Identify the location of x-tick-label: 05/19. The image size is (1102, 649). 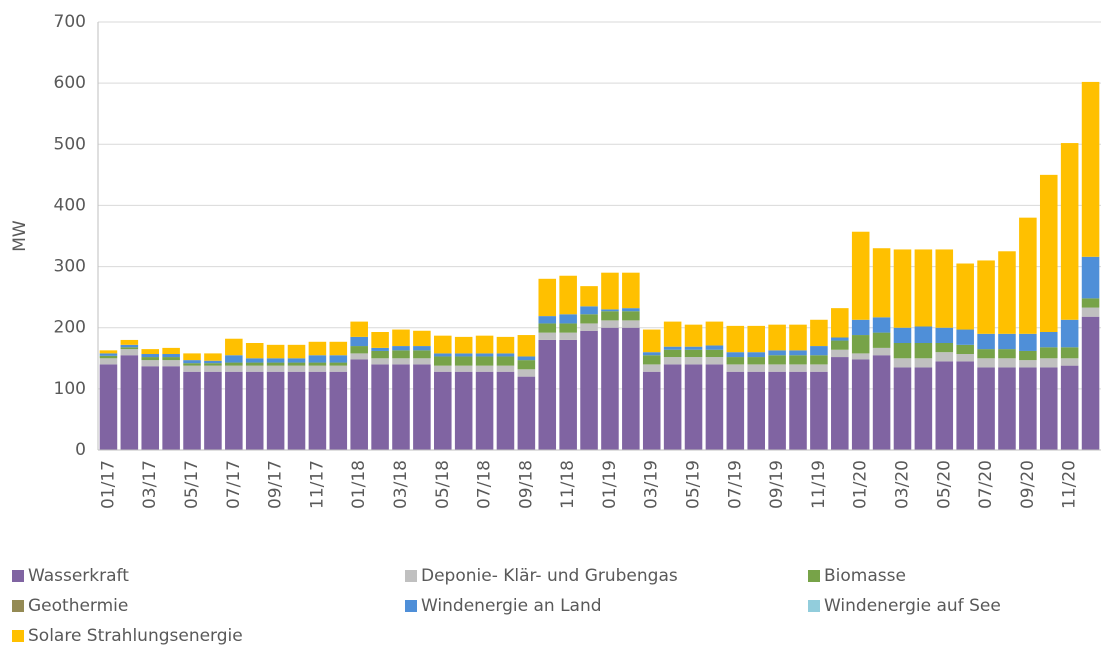
(694, 484).